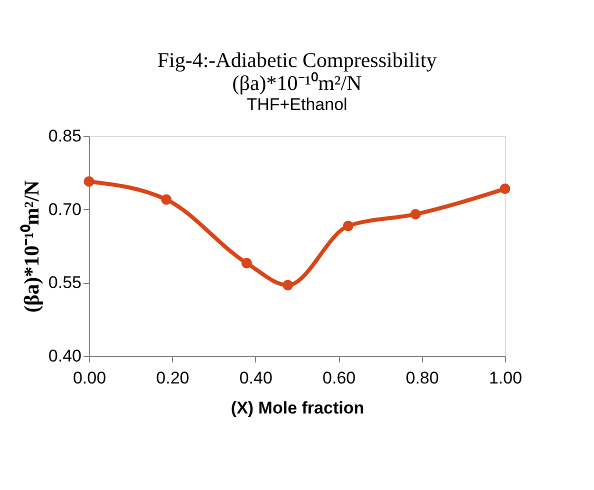 The width and height of the screenshot is (594, 490). I want to click on x-tick-label: 0.80, so click(422, 378).